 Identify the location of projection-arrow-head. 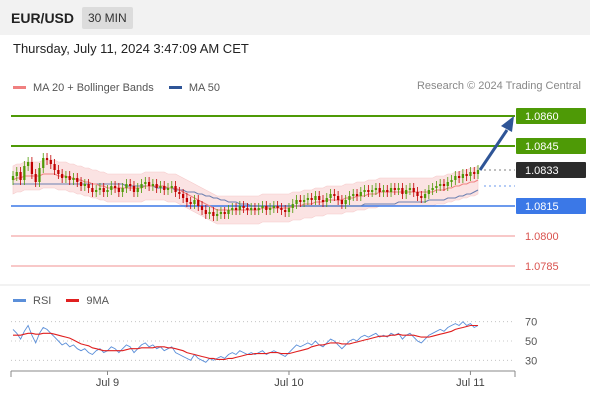
(507, 124).